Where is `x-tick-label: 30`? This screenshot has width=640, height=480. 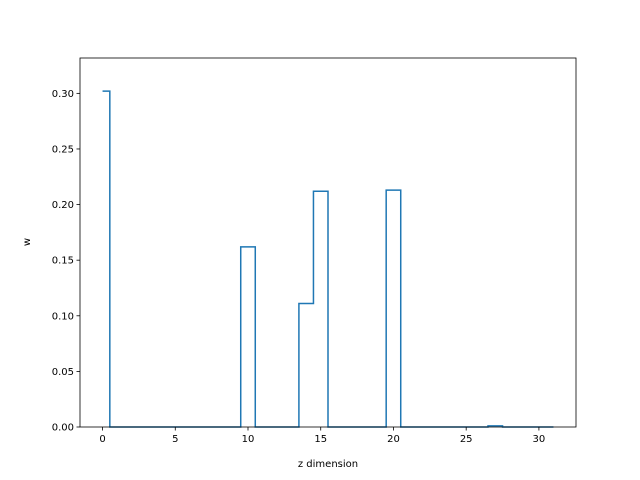 x-tick-label: 30 is located at coordinates (539, 439).